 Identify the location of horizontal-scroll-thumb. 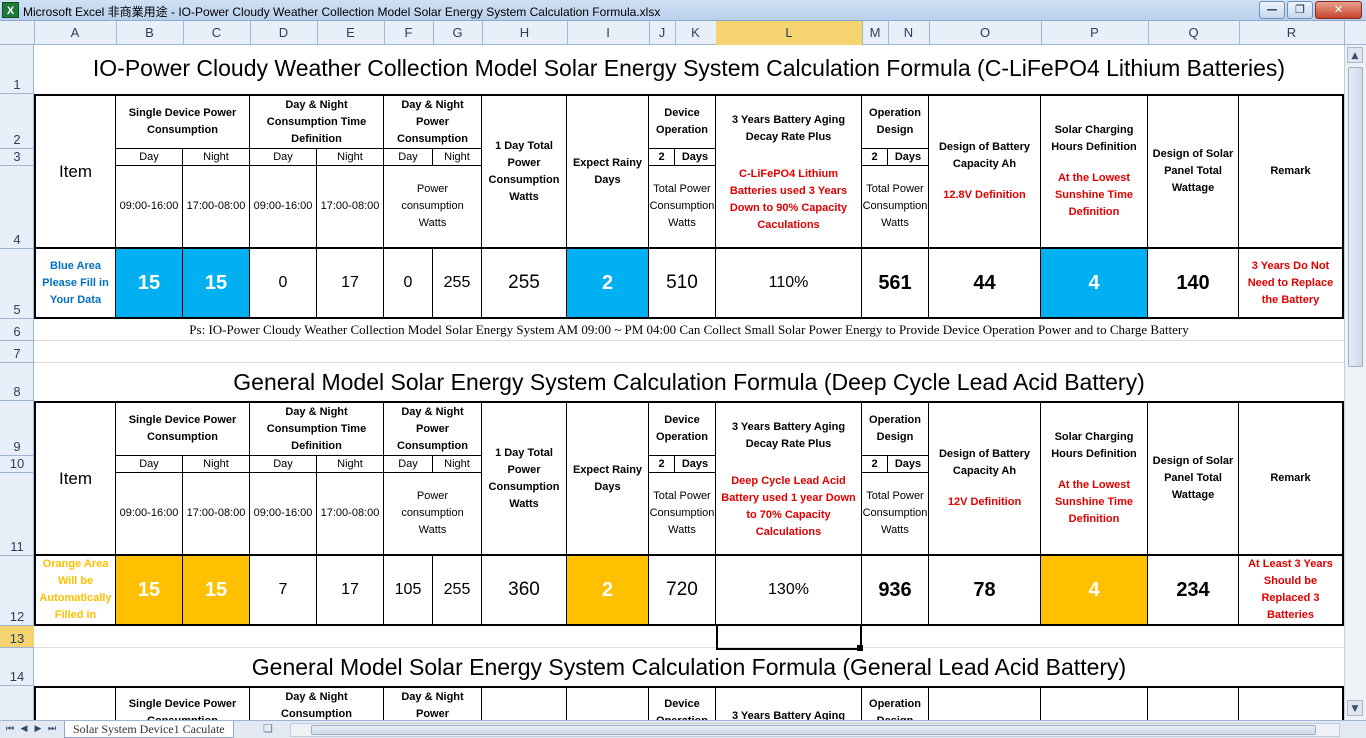
(813, 730).